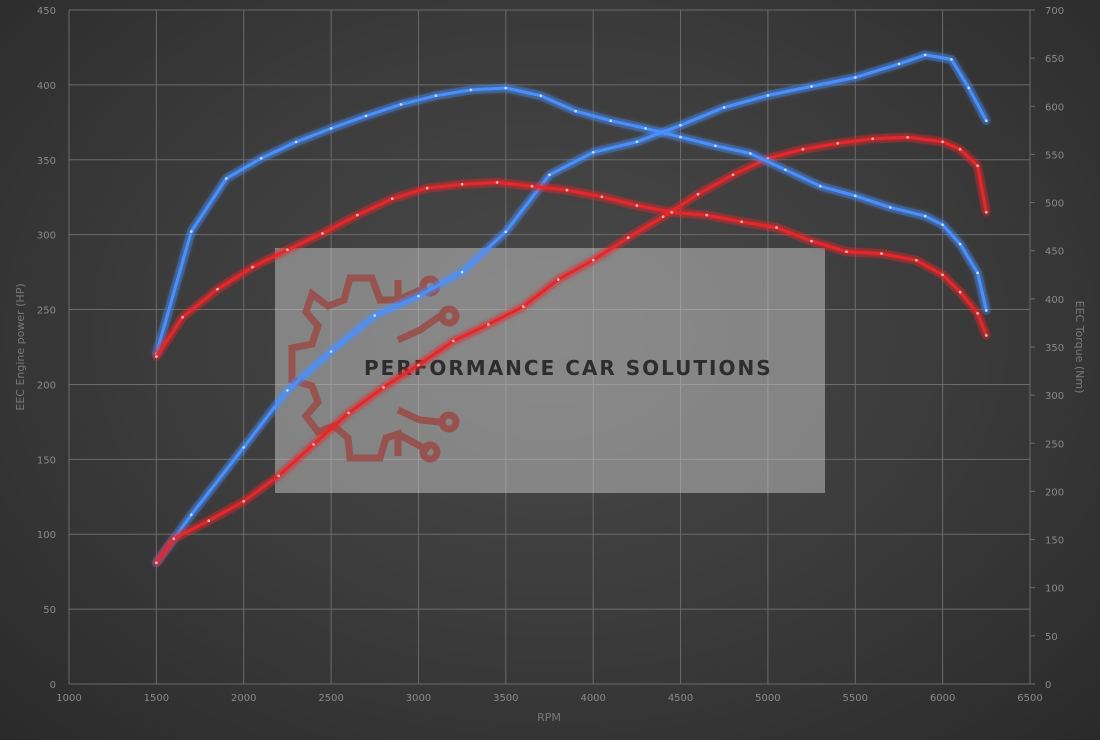 The width and height of the screenshot is (1100, 740). Describe the element at coordinates (592, 698) in the screenshot. I see `x-tick-label: 4000` at that location.